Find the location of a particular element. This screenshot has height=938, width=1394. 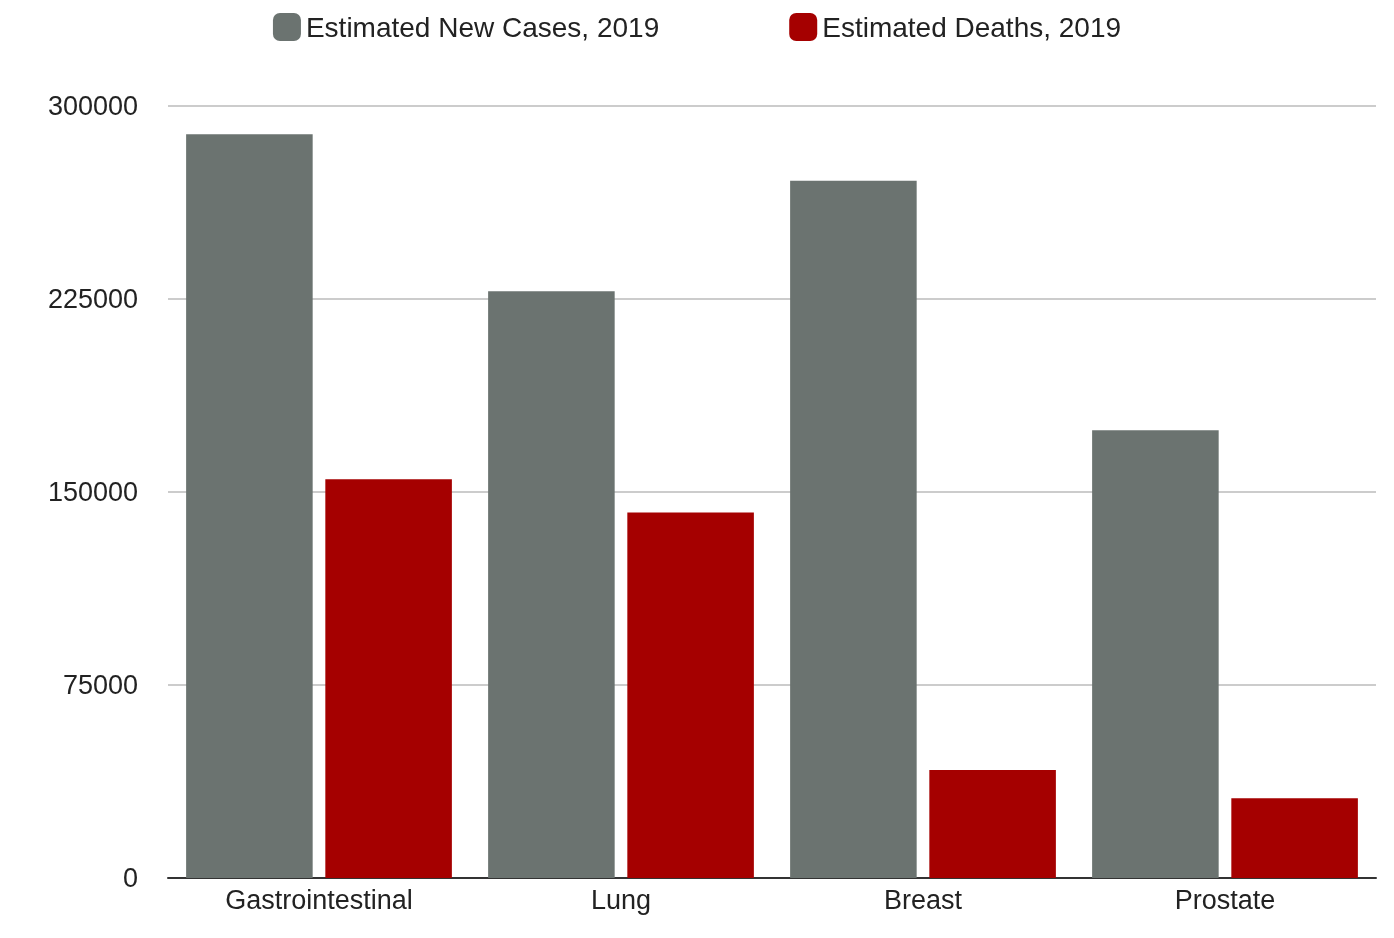

x-tick-label: Prostate is located at coordinates (1225, 899).